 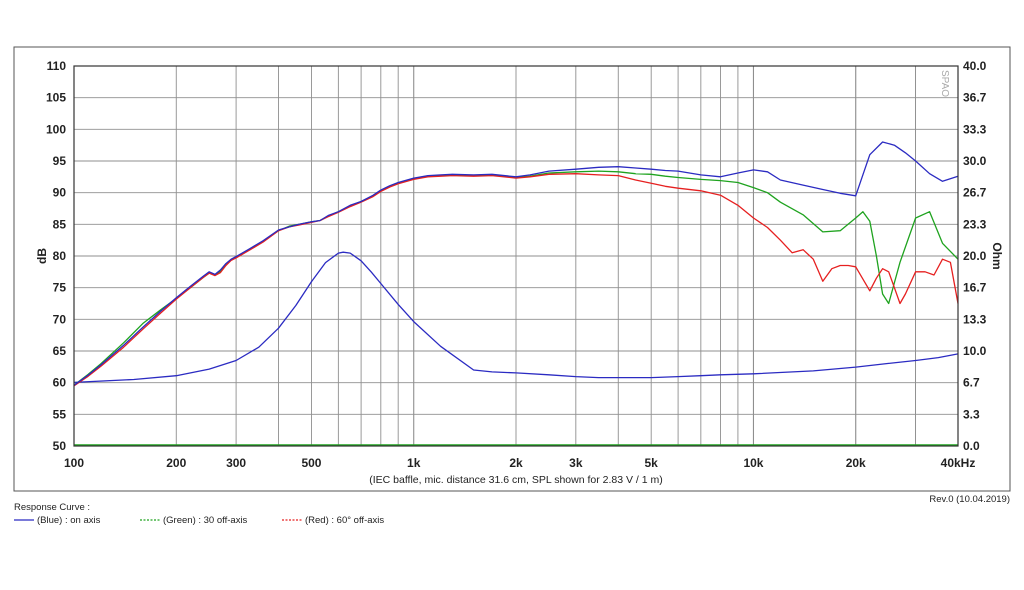 I want to click on watermark-logo: SPAO, so click(x=944, y=83).